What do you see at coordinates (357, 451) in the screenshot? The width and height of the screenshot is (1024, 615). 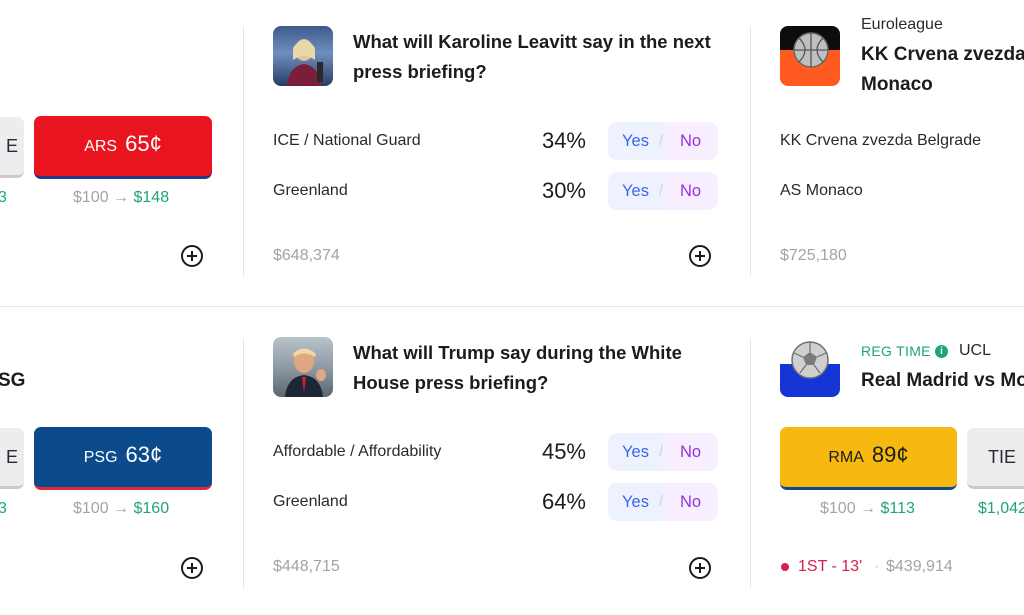 I see `outcome-label: Affordable / Affordability` at bounding box center [357, 451].